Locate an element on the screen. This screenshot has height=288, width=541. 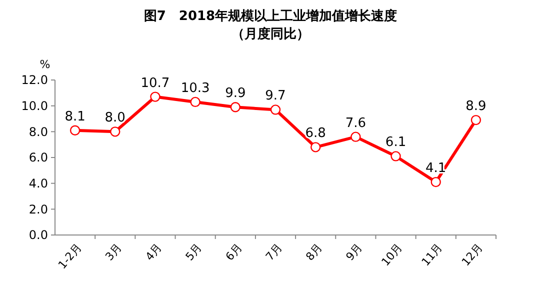
data-label: 10.3 is located at coordinates (195, 88).